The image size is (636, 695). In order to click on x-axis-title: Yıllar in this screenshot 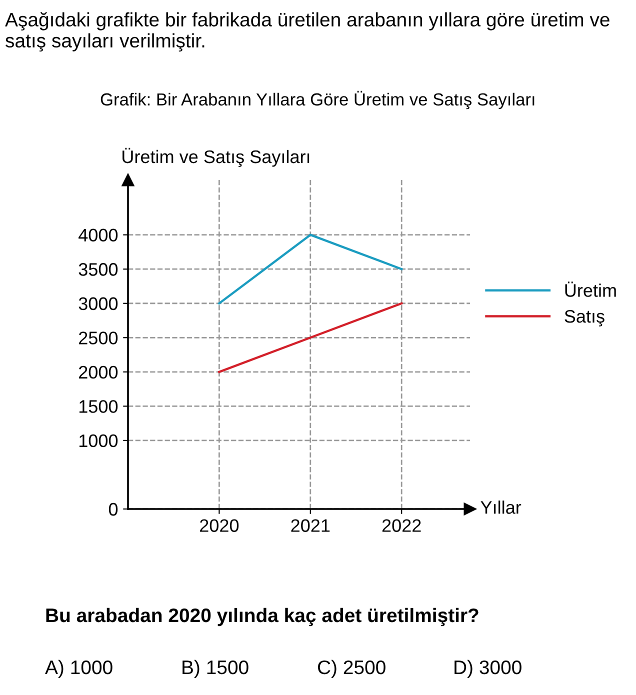, I will do `click(501, 507)`.